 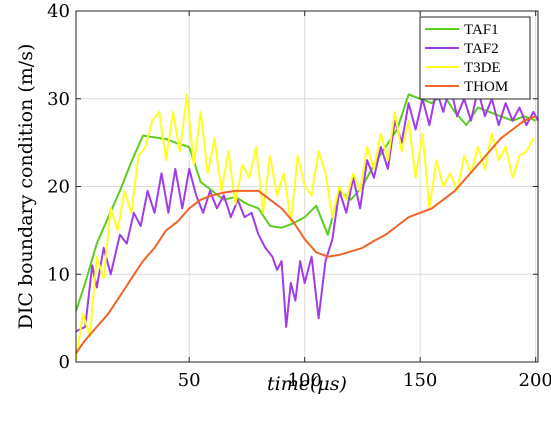 I want to click on legend: TAF1 TAF2 T3DE THOM, so click(x=475, y=58).